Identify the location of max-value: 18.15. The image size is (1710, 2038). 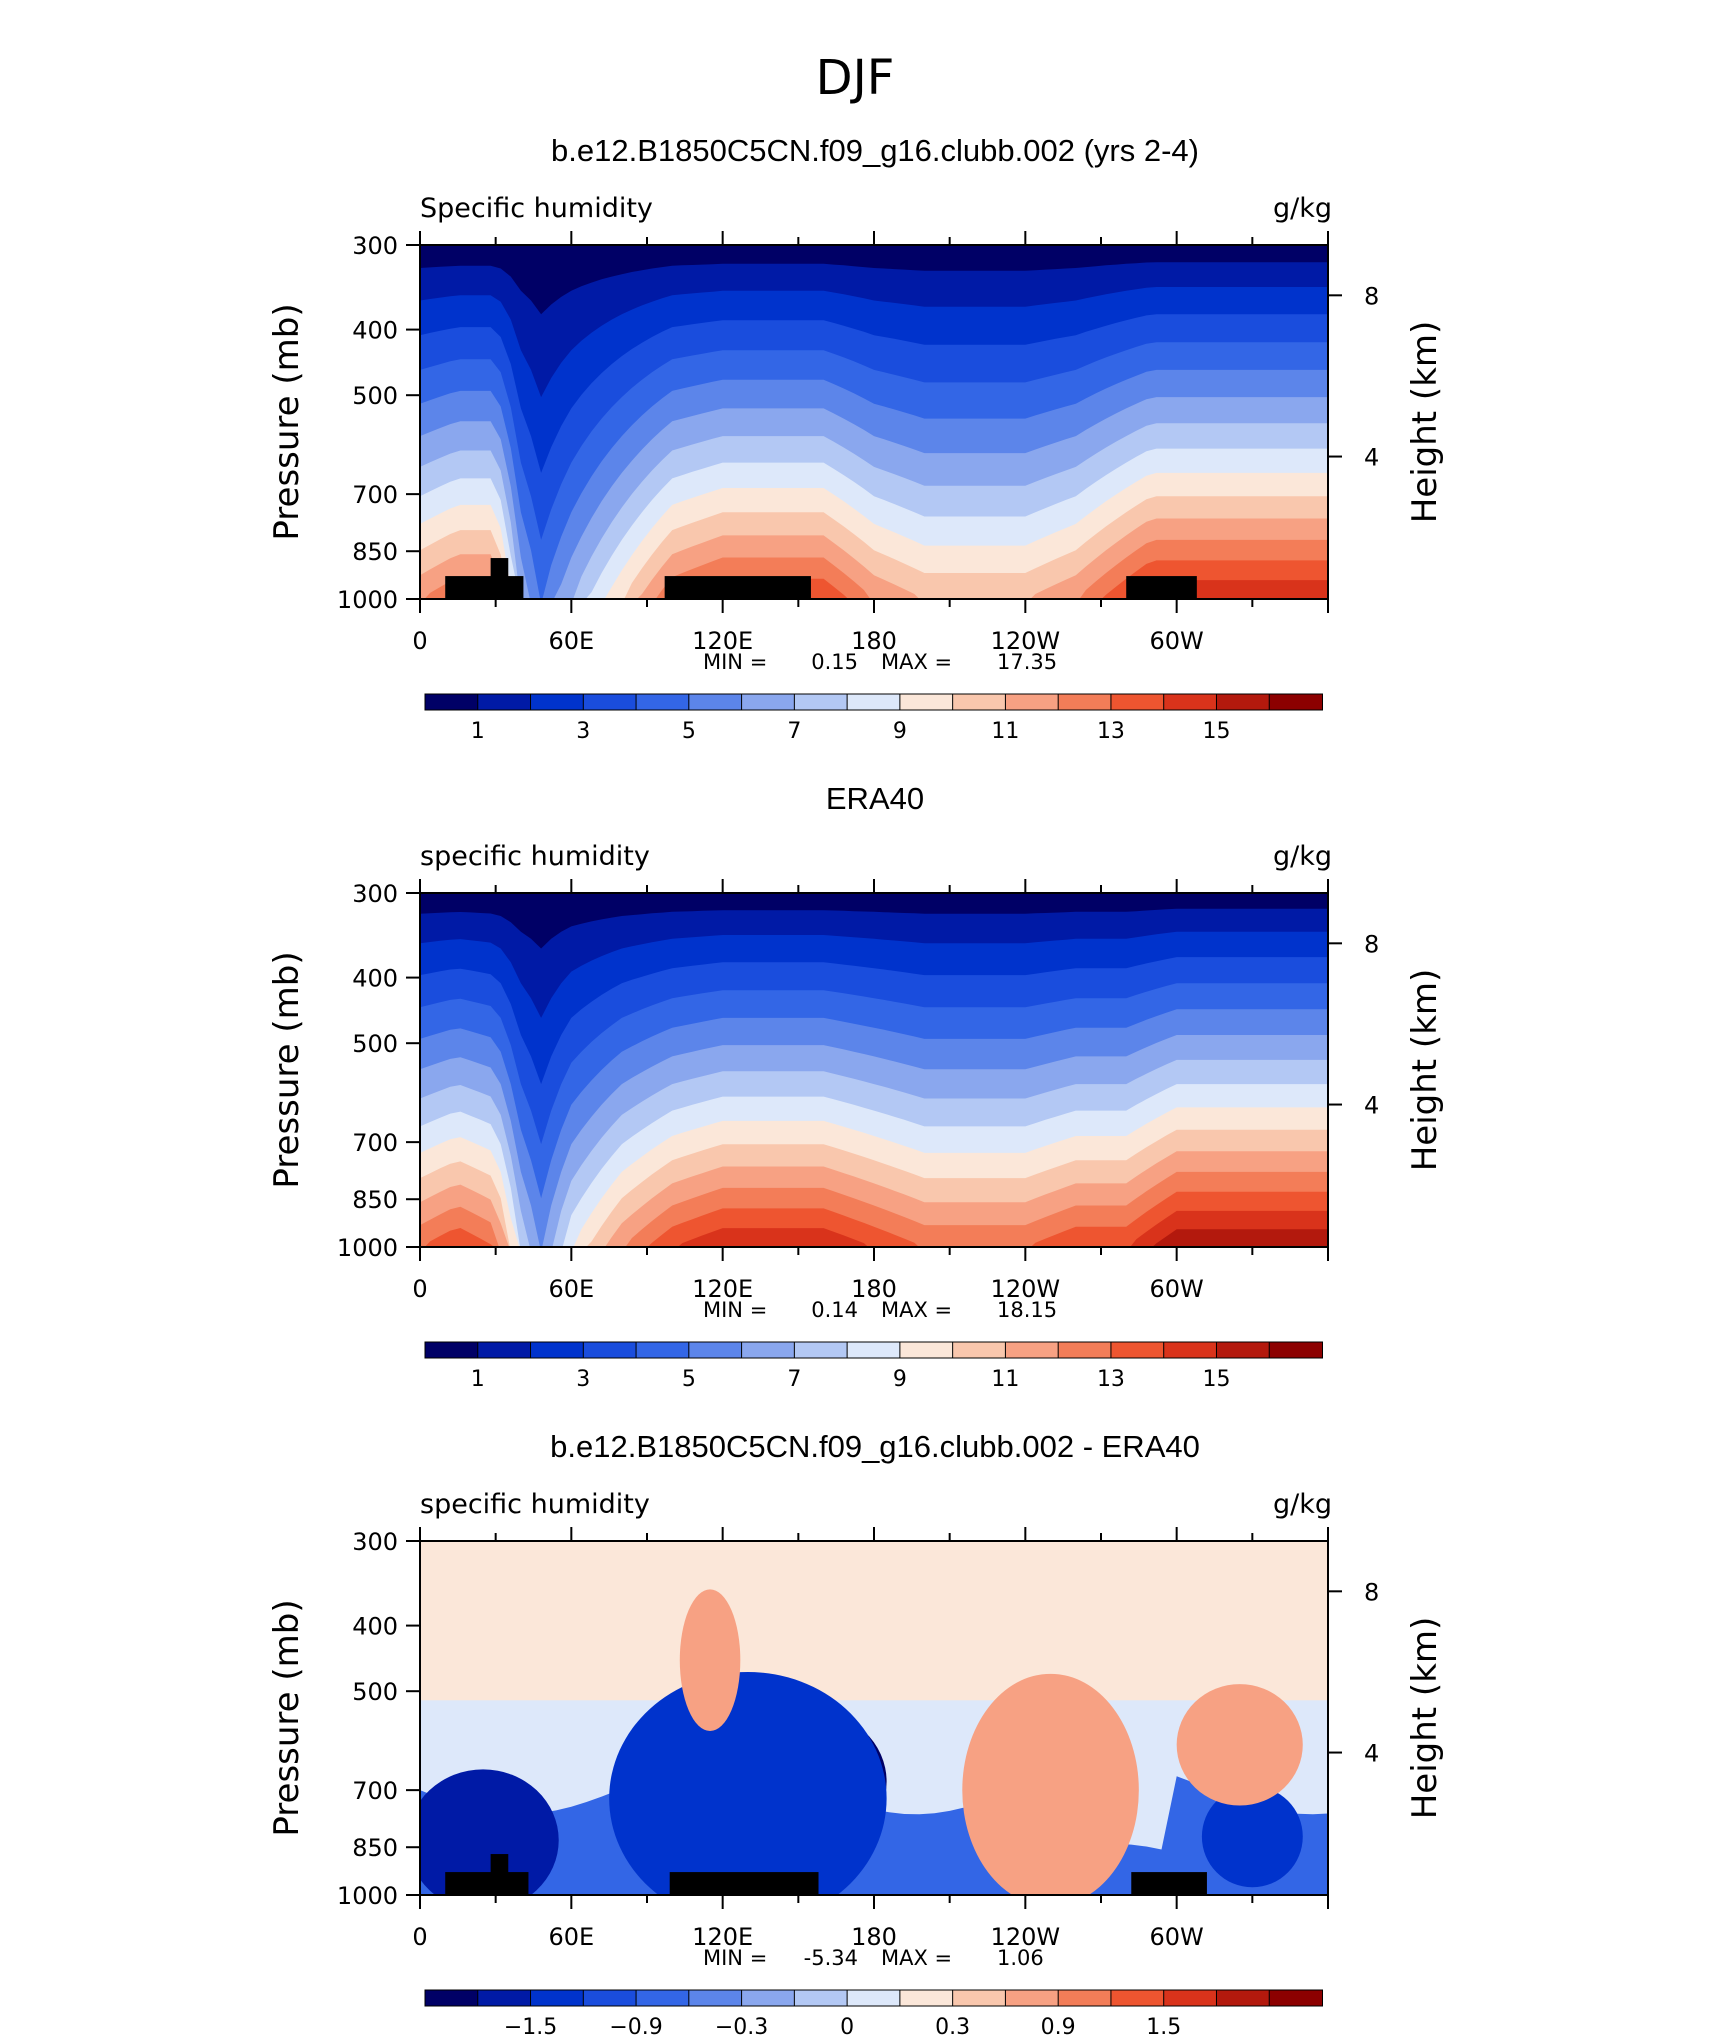
(1027, 1310).